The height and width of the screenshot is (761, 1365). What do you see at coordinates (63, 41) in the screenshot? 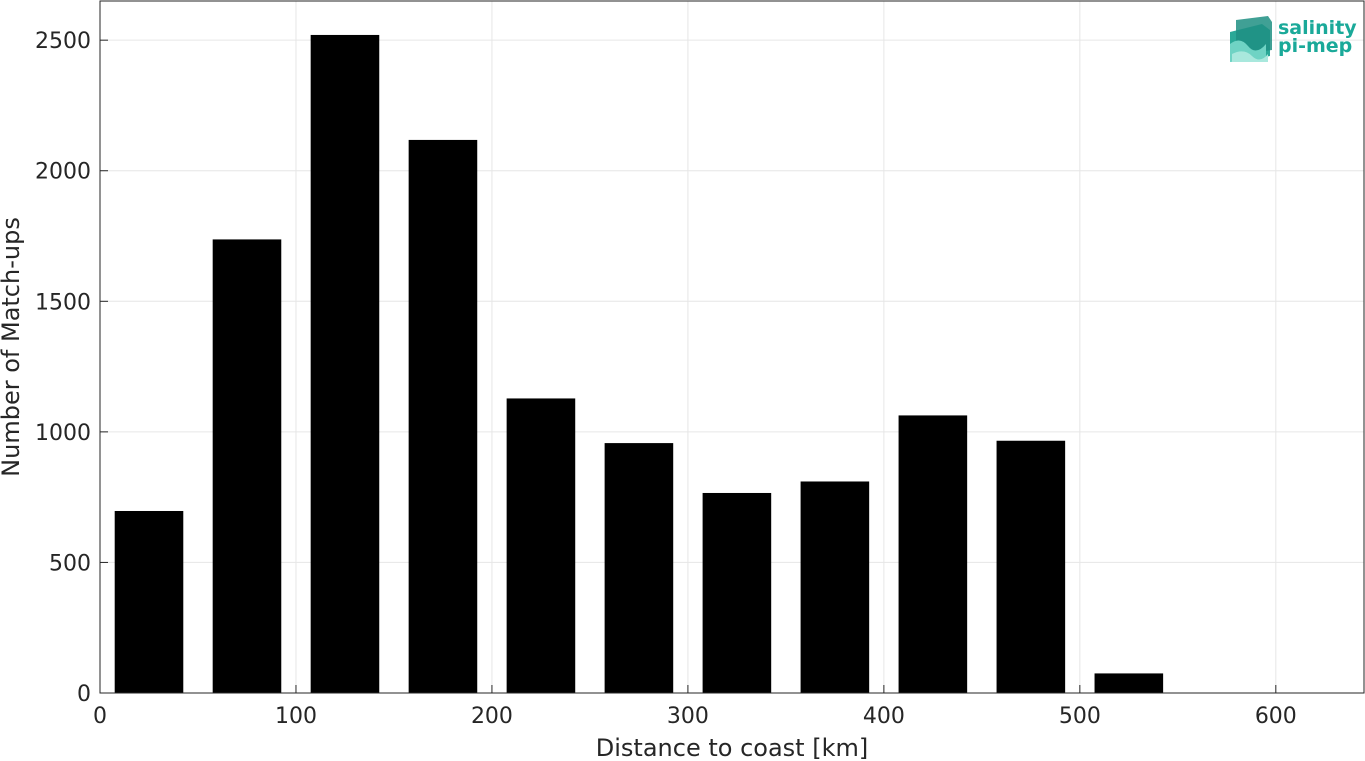
I see `y-tick-label: 2500` at bounding box center [63, 41].